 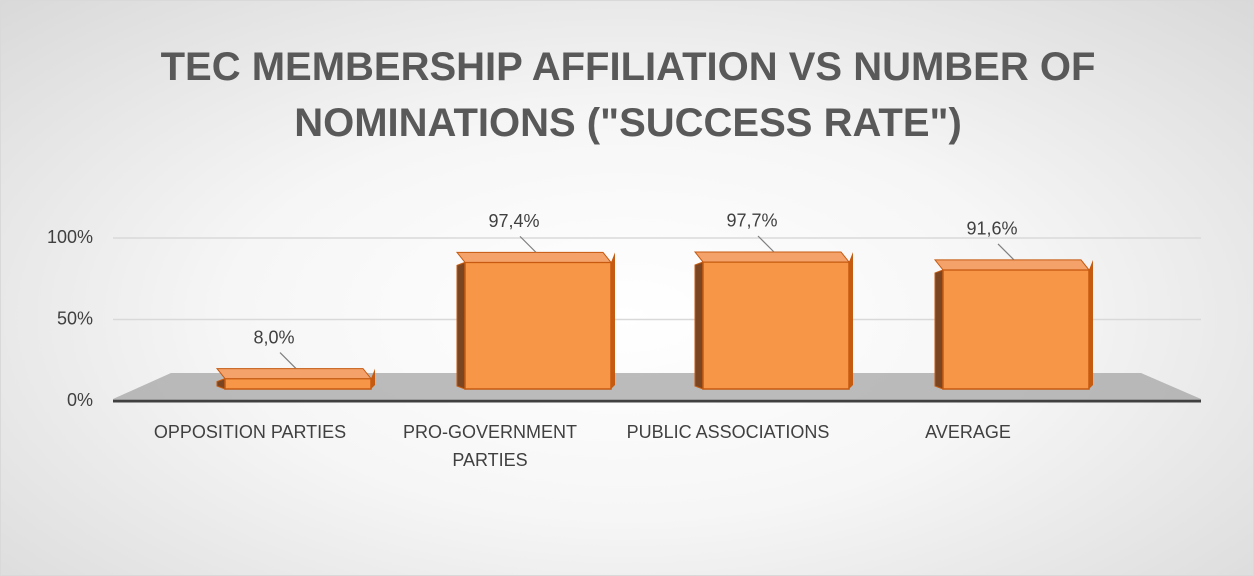 I want to click on data-label: 97,7%, so click(x=751, y=221).